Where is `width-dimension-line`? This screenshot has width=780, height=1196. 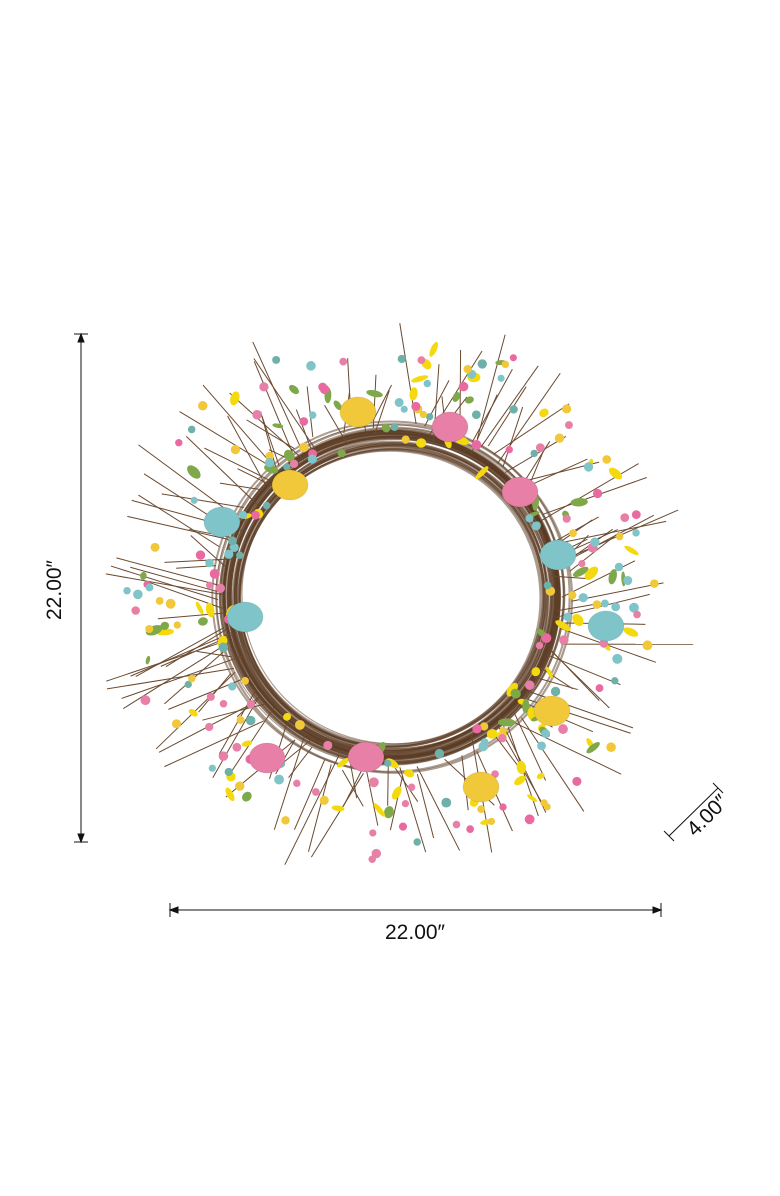 width-dimension-line is located at coordinates (415, 910).